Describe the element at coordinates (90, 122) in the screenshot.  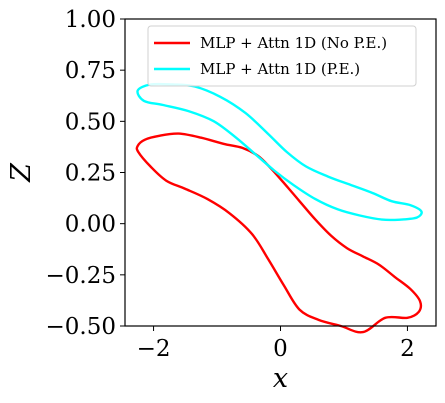
I see `y-tick-label: 0.50` at that location.